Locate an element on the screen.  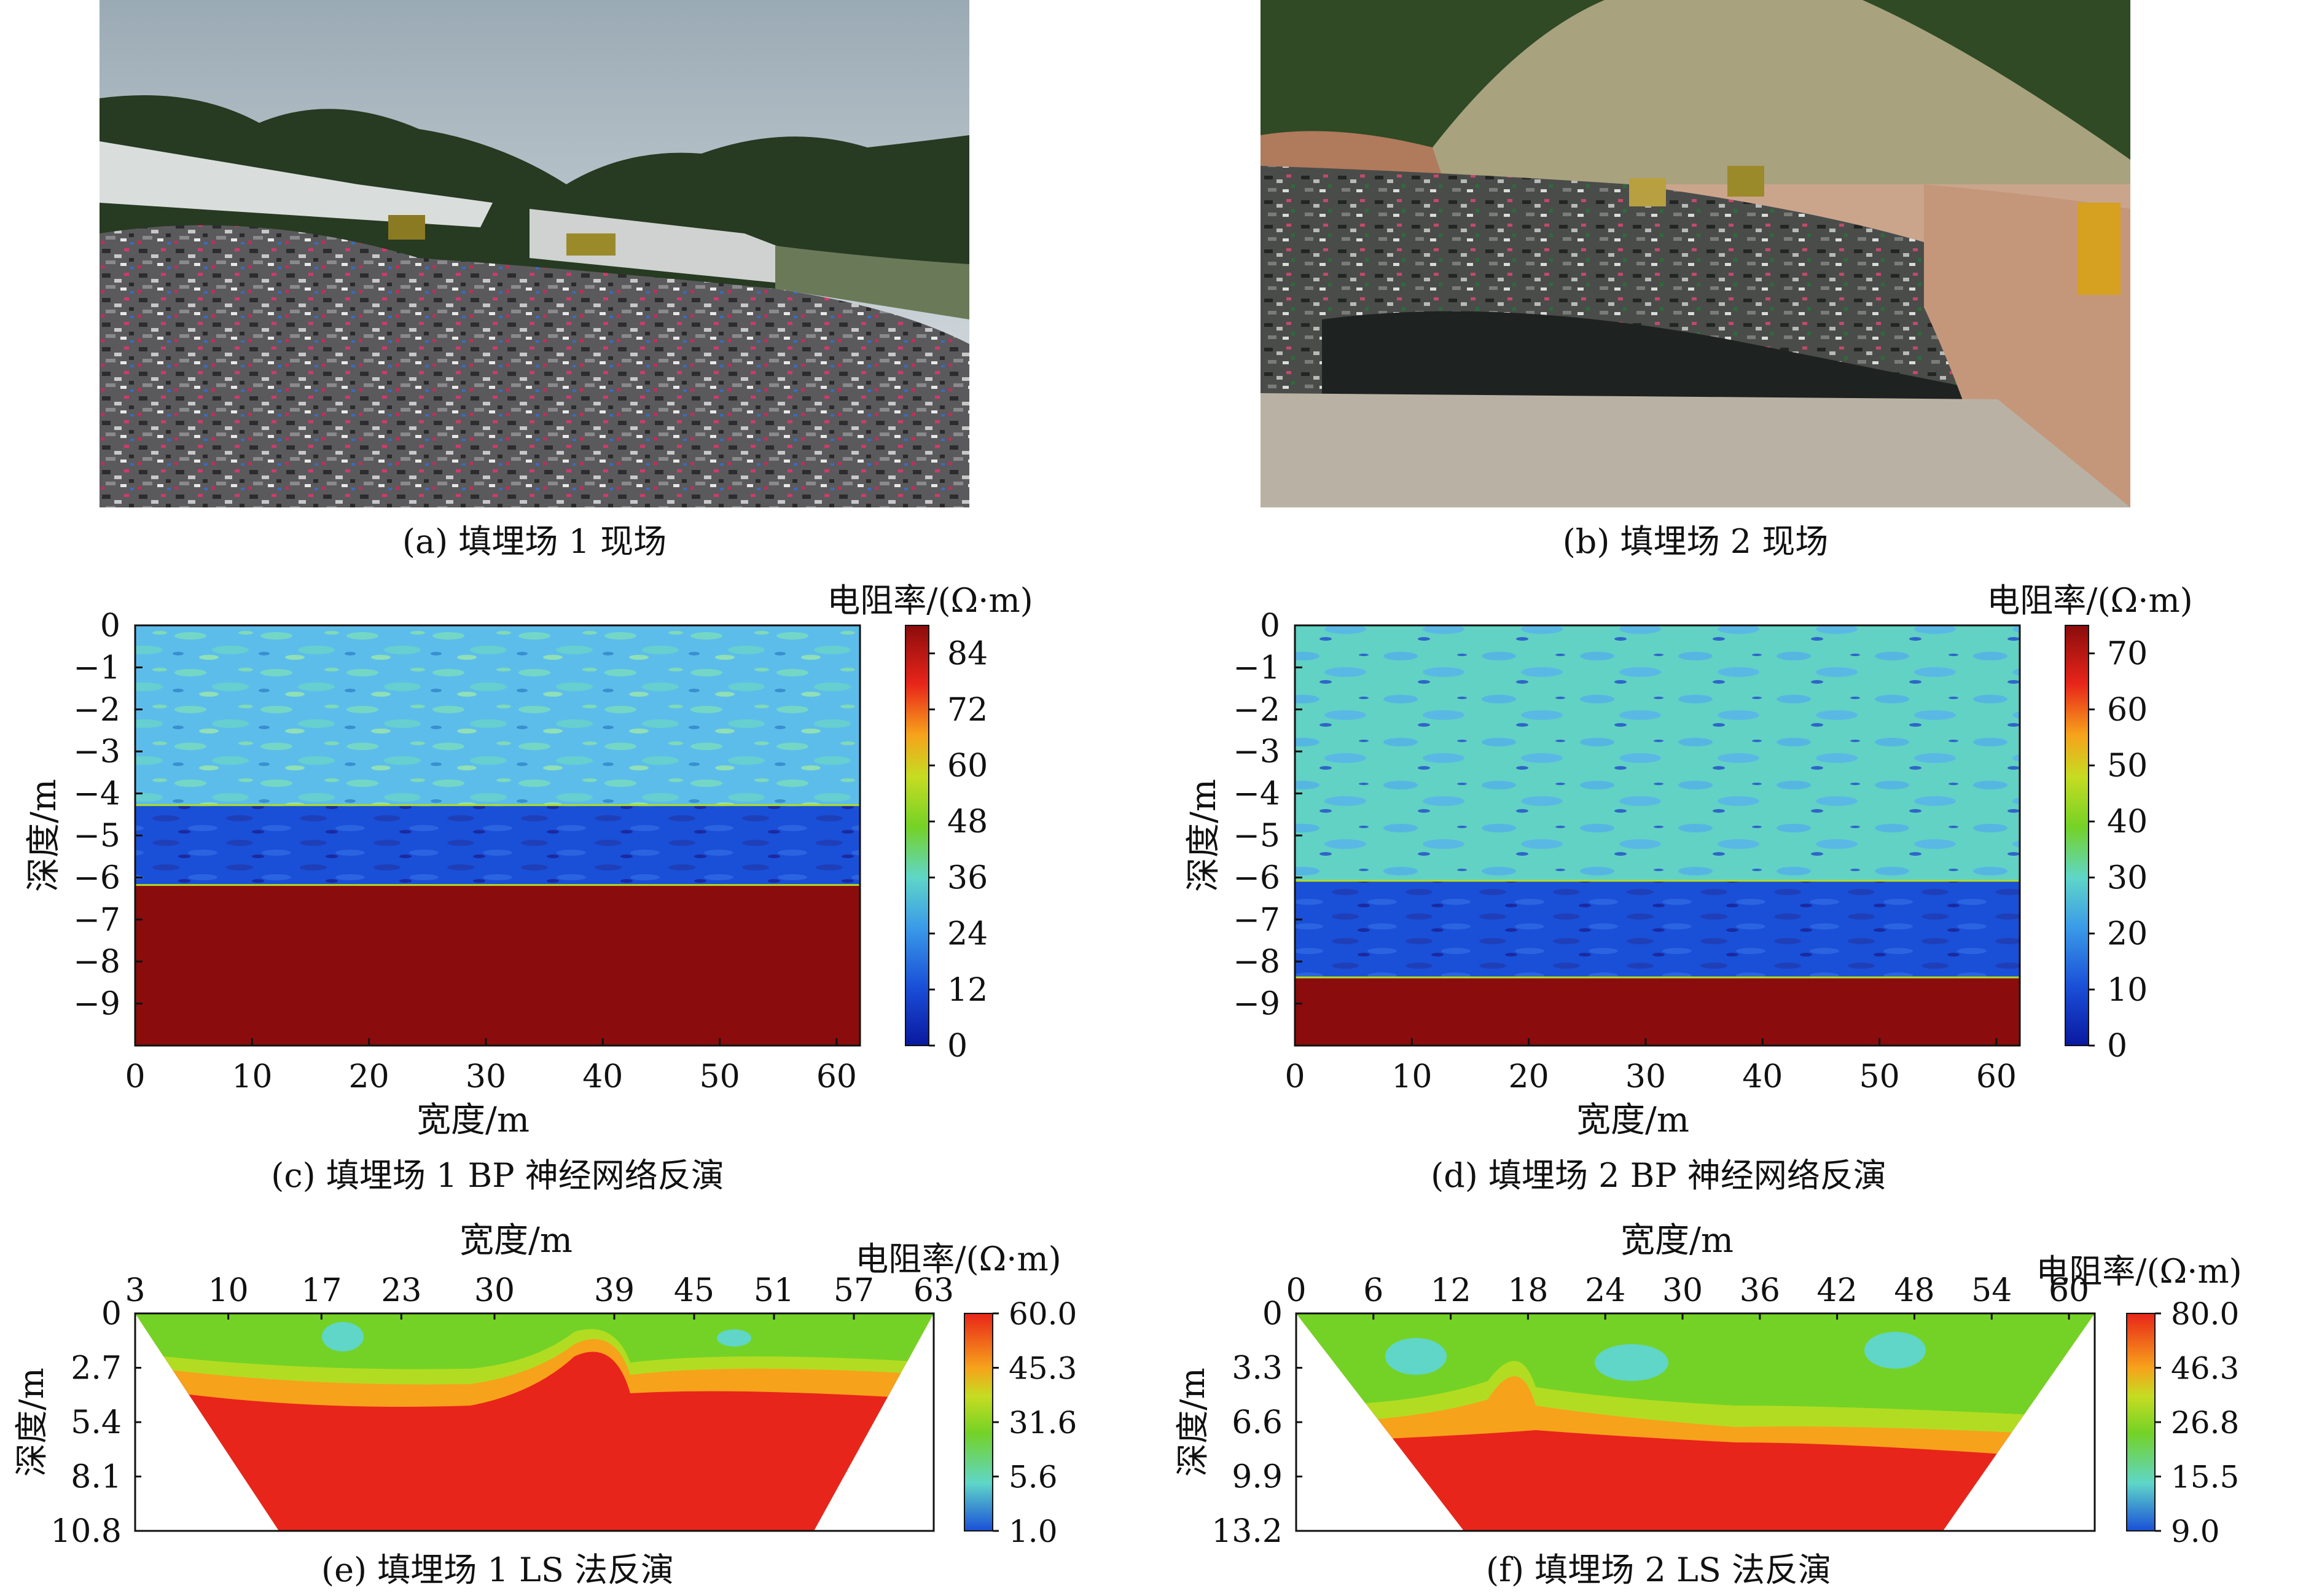
chart-c-y-tick-label: −5 is located at coordinates (97, 836).